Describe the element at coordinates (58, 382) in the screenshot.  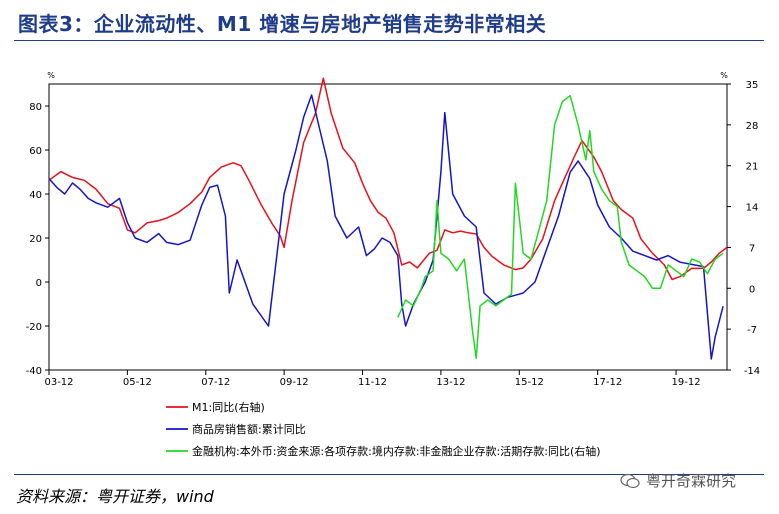
I see `x-tick-label: 03-12` at that location.